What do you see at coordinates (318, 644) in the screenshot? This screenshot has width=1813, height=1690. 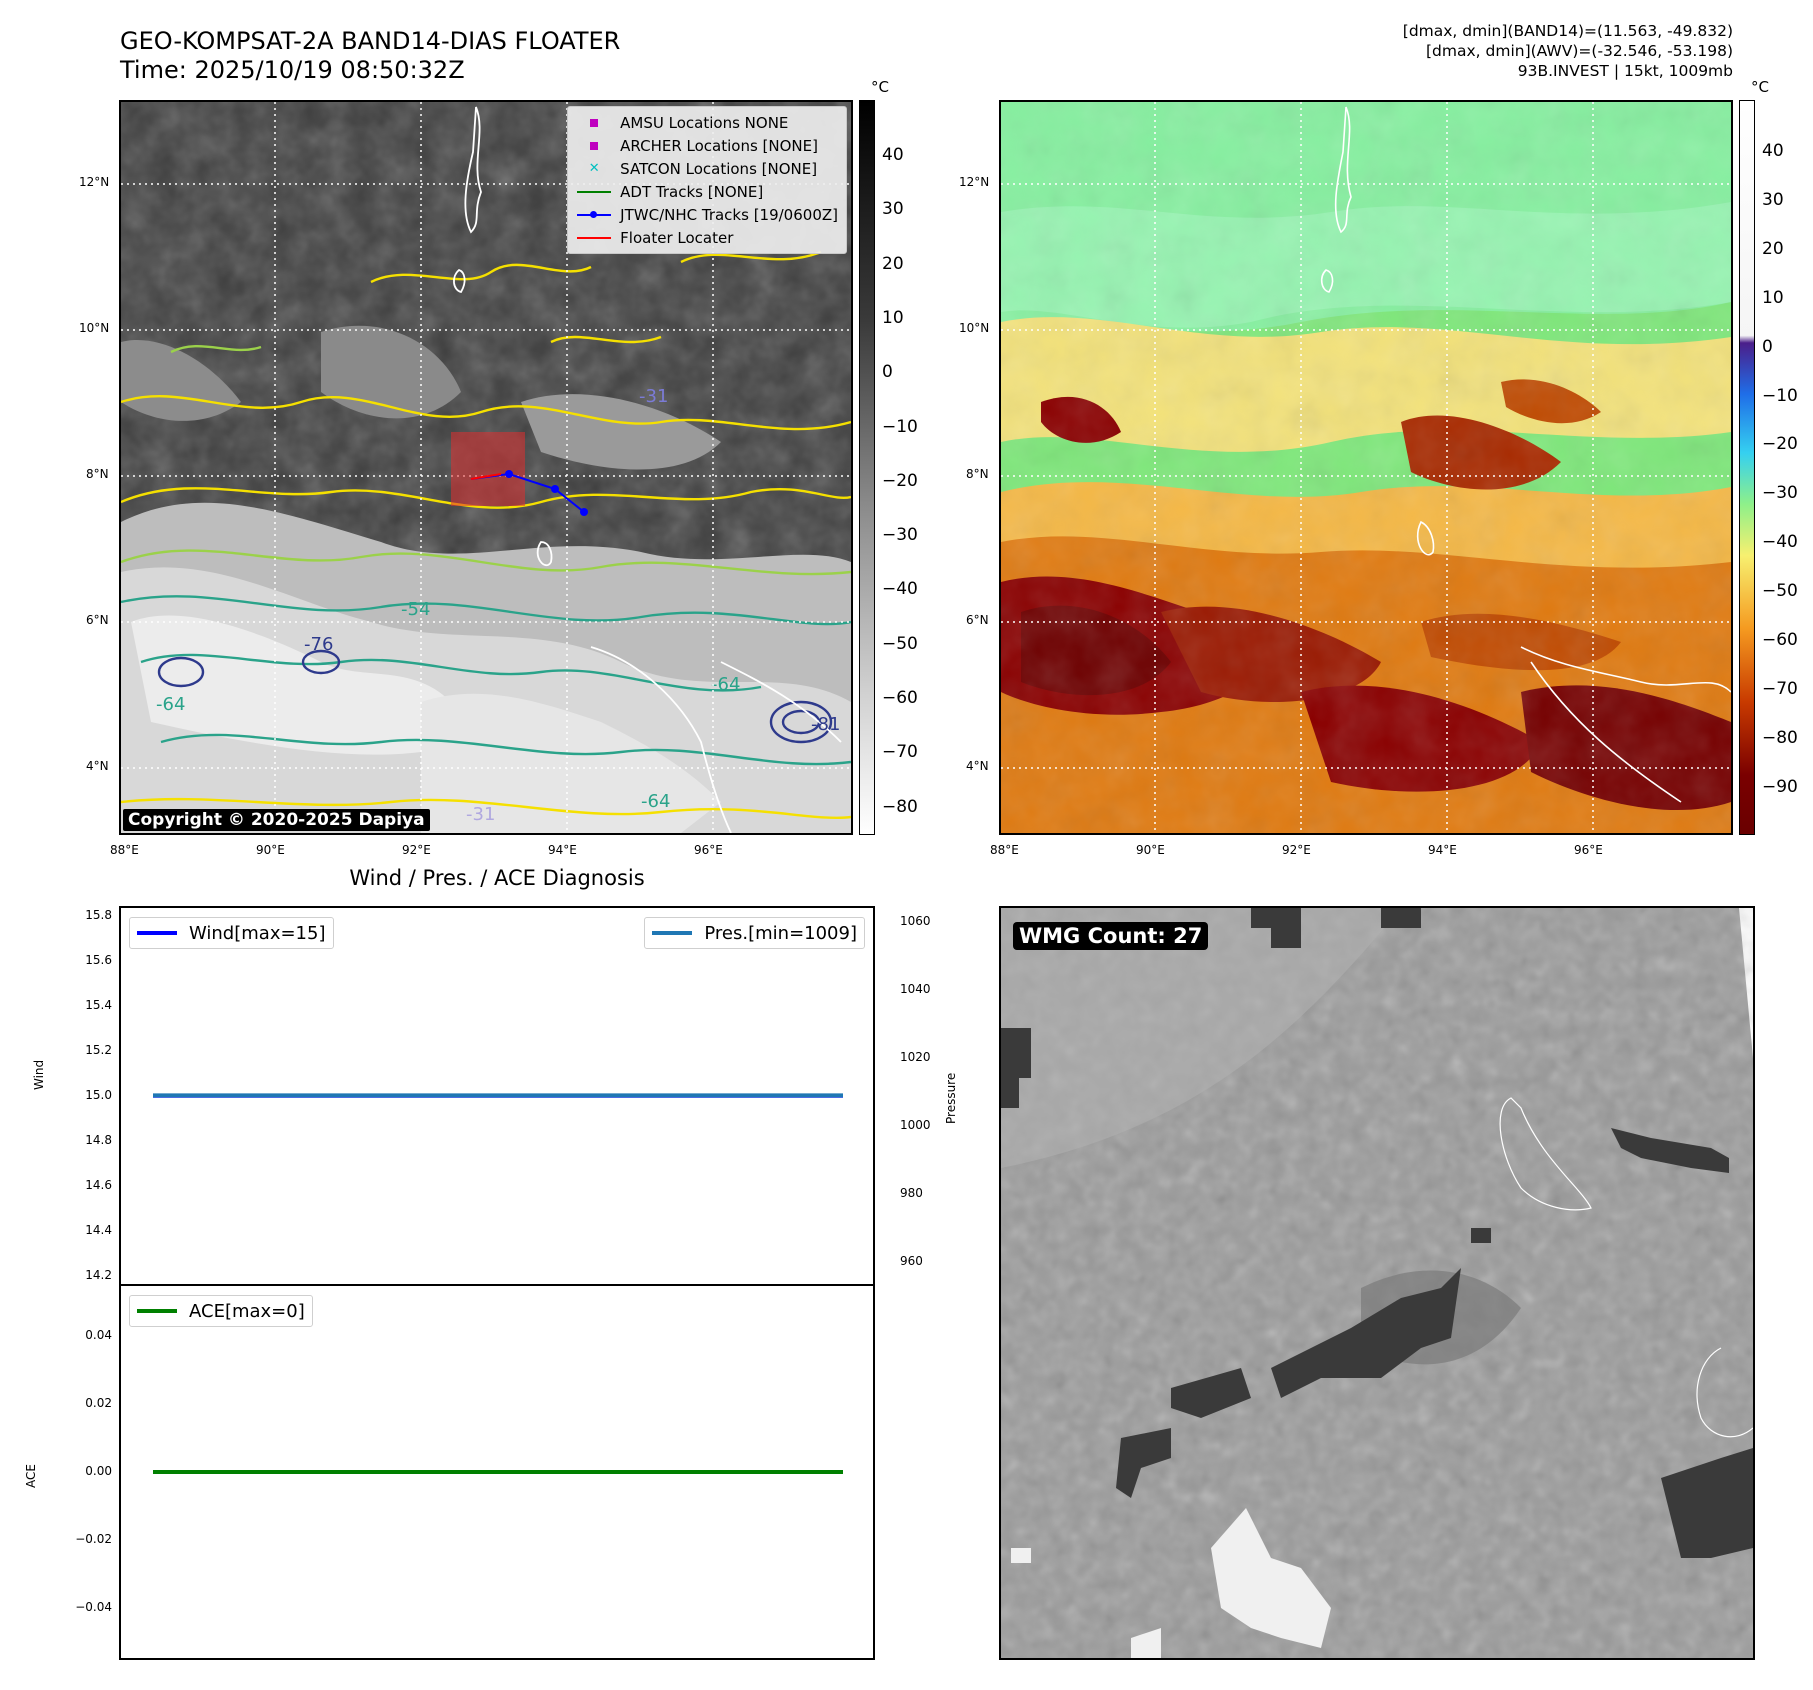 I see `contour-label: -76` at bounding box center [318, 644].